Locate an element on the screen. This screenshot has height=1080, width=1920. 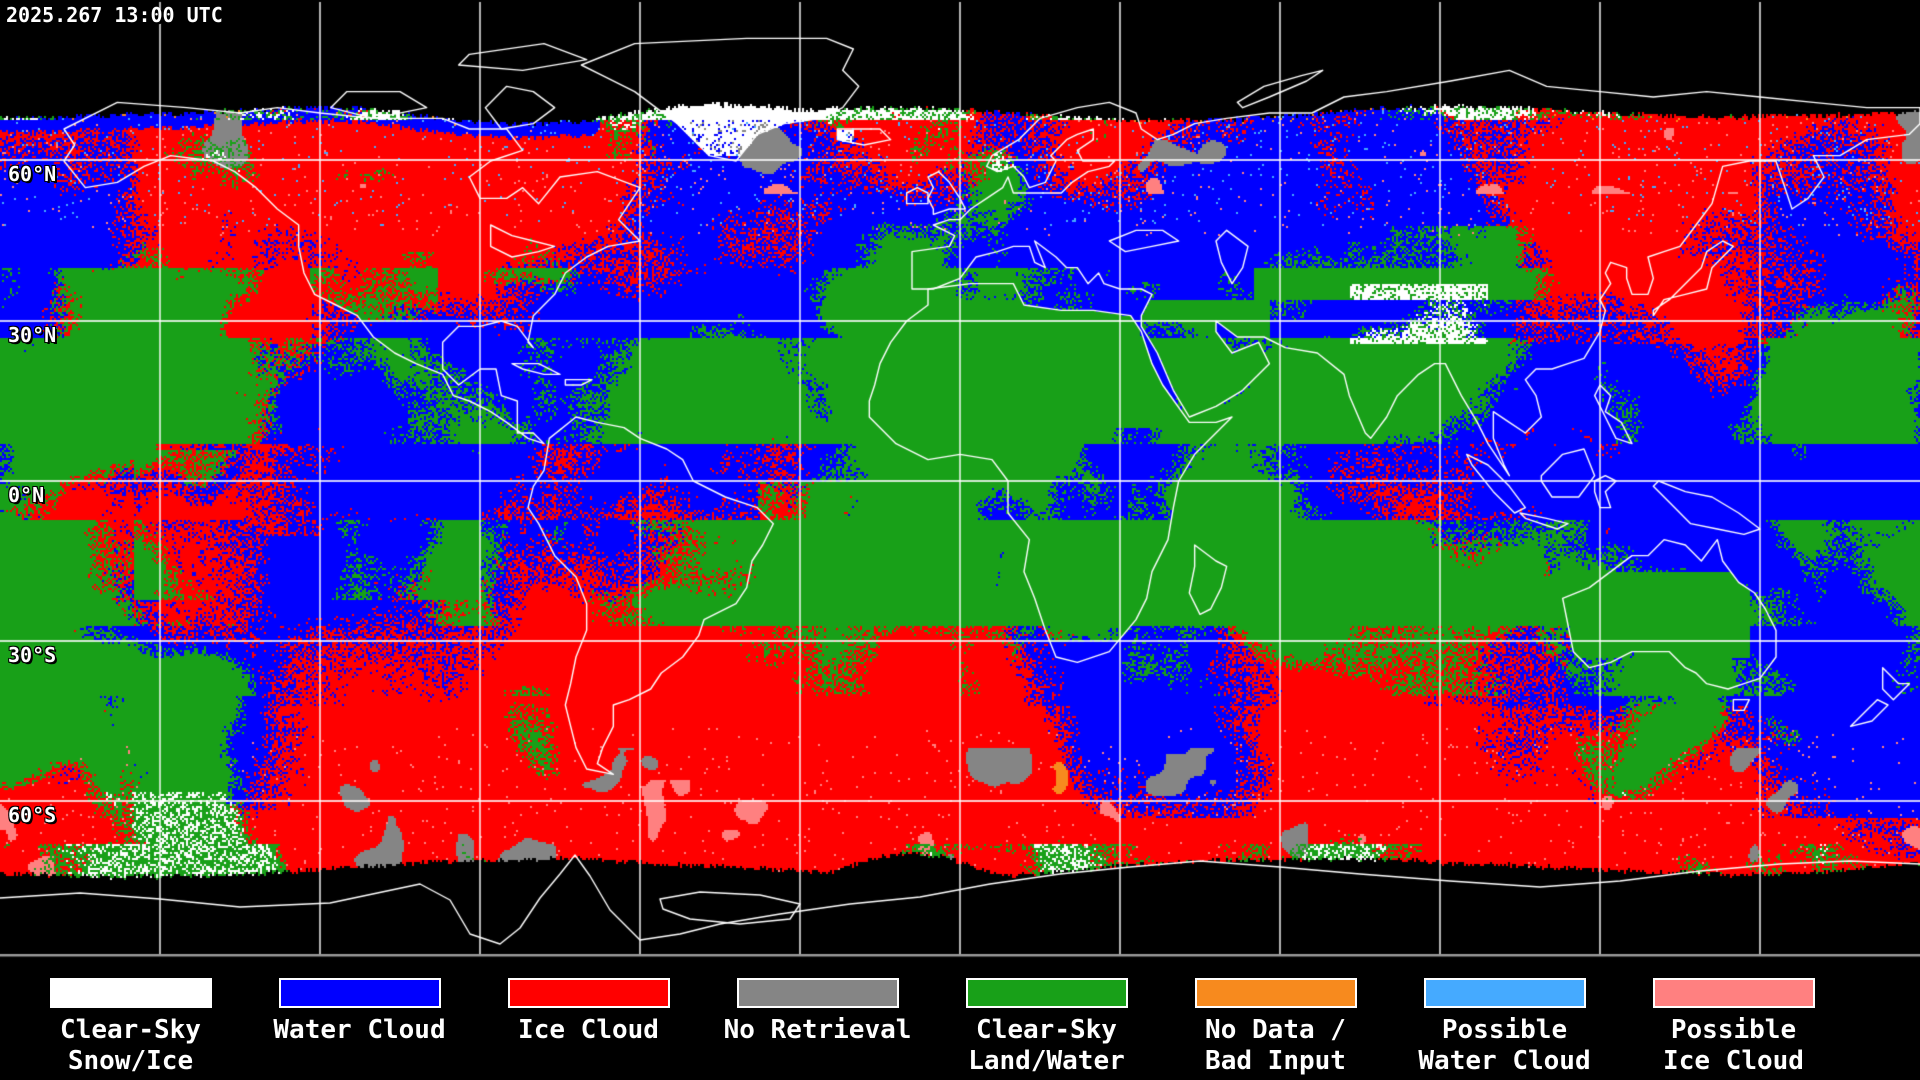
legend-swatch-possible_water_cloud is located at coordinates (1504, 993).